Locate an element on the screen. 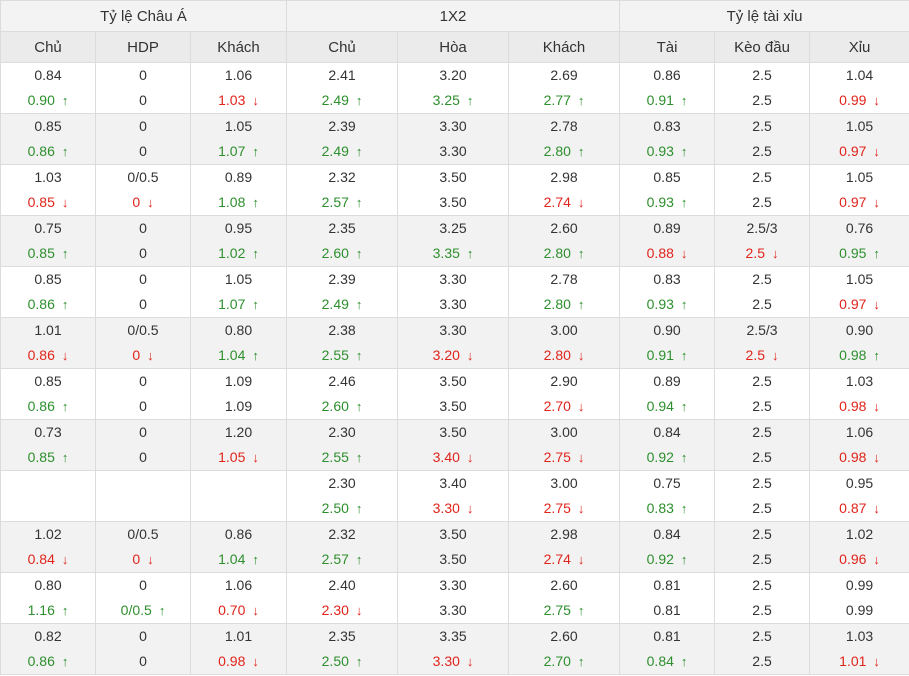 Image resolution: width=909 pixels, height=676 pixels. odds-cell: 0.96 is located at coordinates (859, 560).